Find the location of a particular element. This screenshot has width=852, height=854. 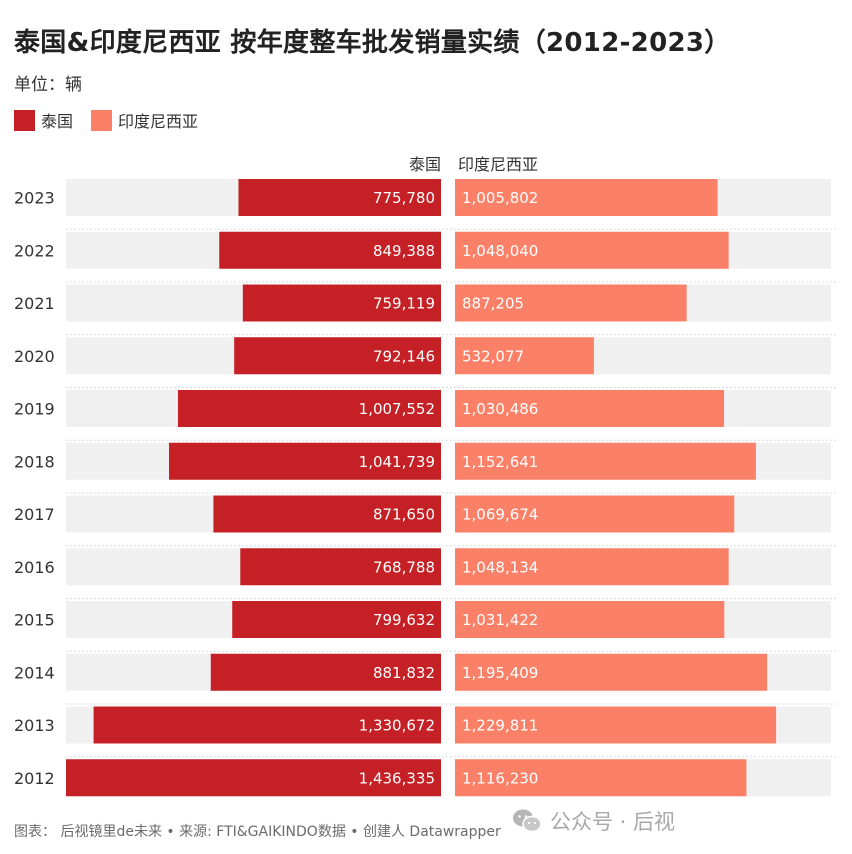

value-label-thailand: 792,146 is located at coordinates (404, 356).